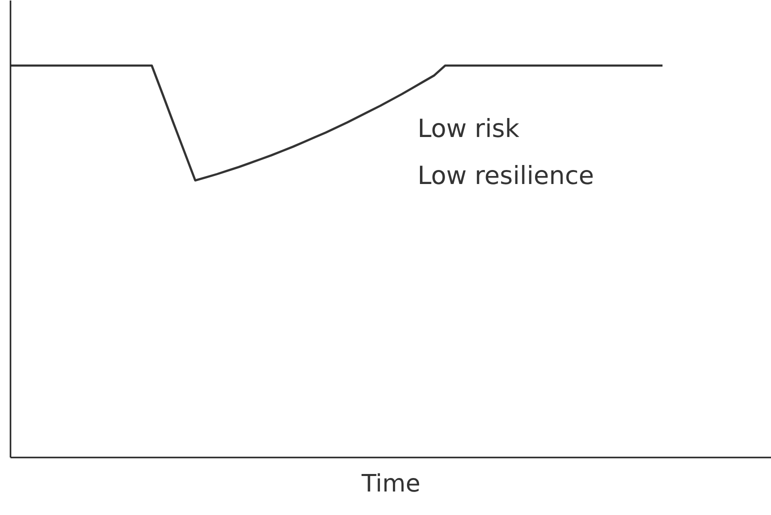  Describe the element at coordinates (390, 484) in the screenshot. I see `x-axis-title: Time` at that location.